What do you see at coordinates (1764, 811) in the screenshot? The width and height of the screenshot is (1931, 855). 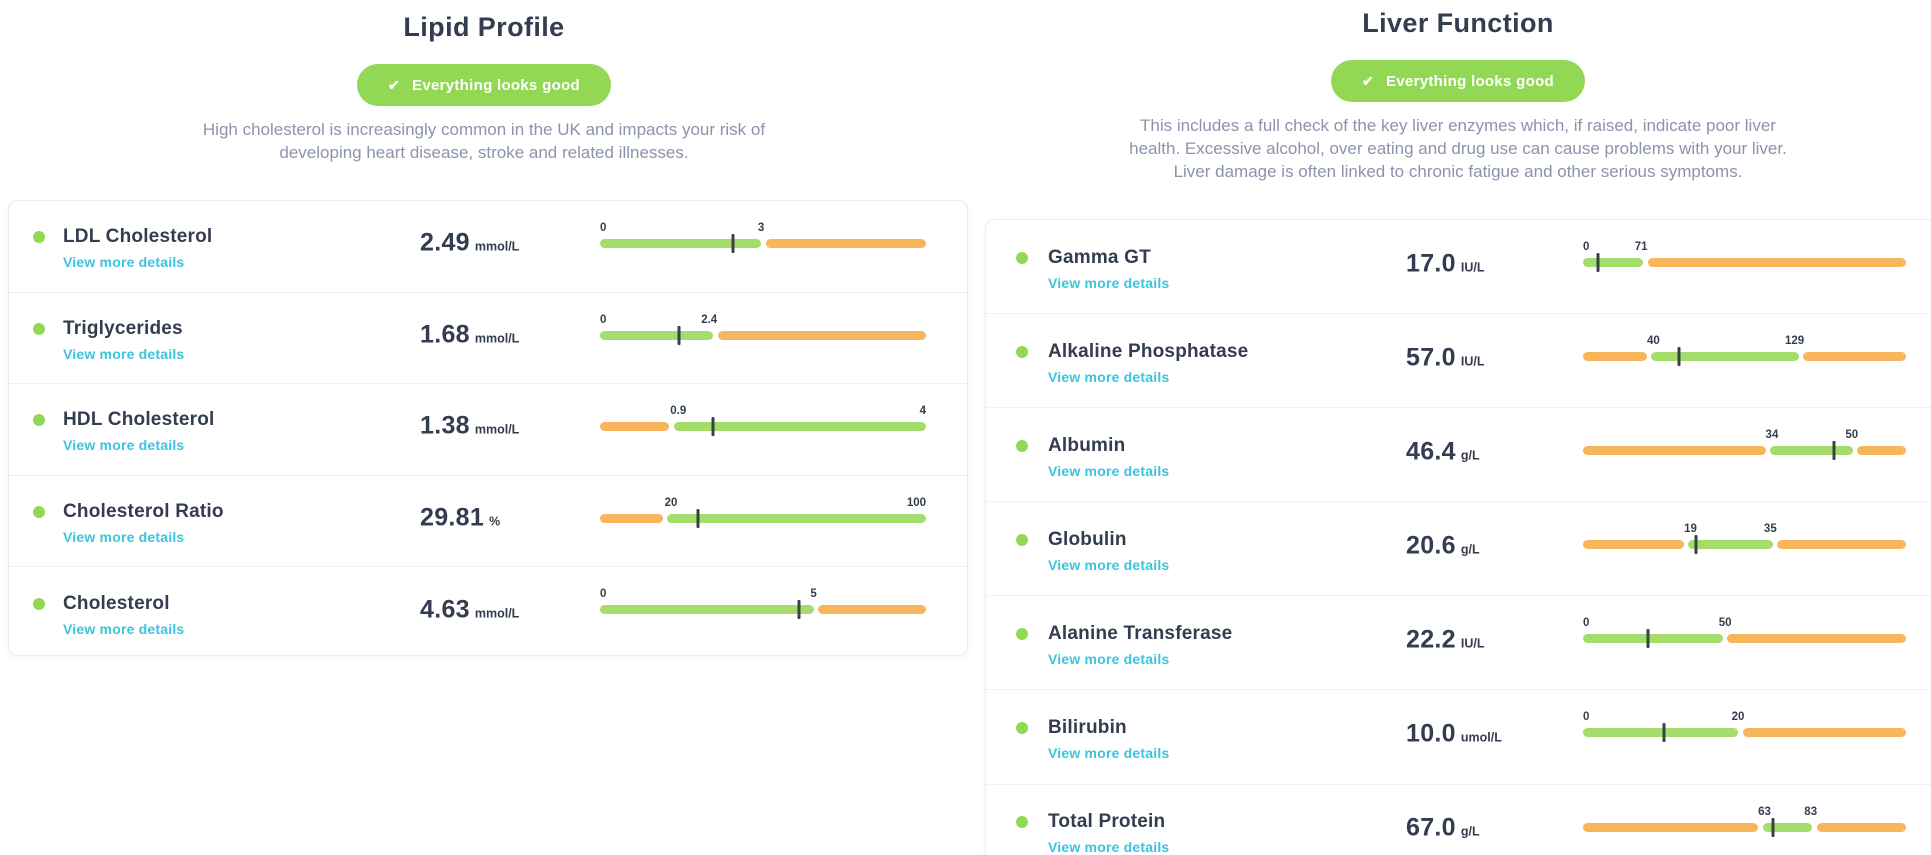 I see `range-boundary-label: 63` at bounding box center [1764, 811].